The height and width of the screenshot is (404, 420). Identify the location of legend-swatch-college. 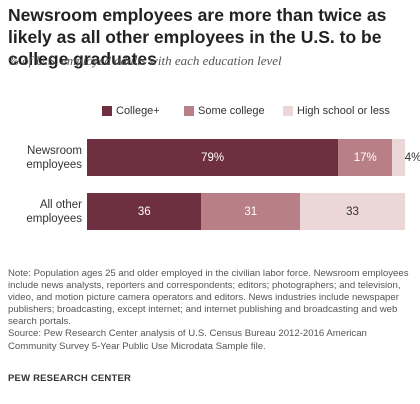
(107, 111).